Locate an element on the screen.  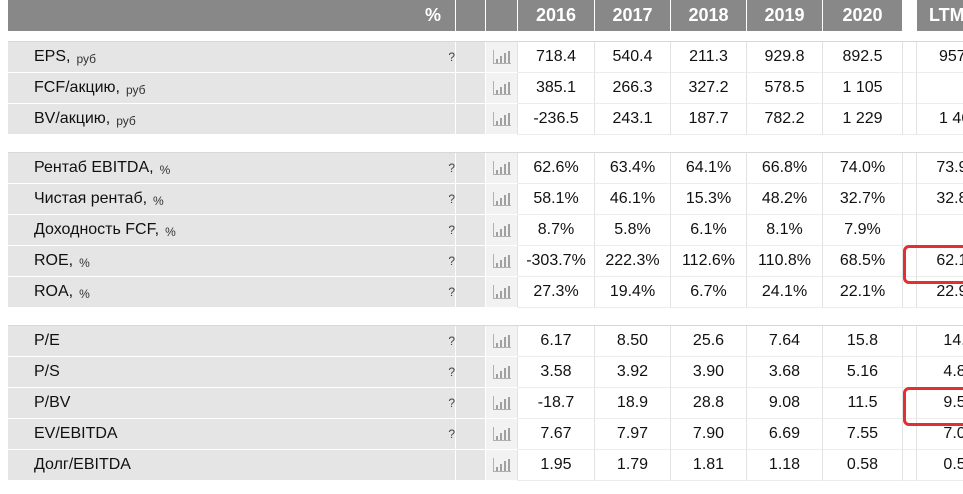
value-cell: 1 229 is located at coordinates (863, 119).